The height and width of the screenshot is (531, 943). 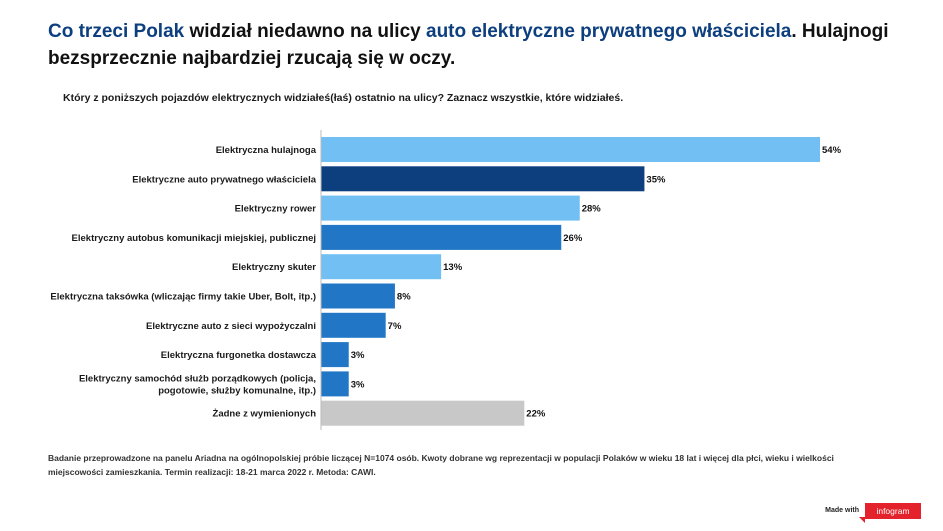 What do you see at coordinates (832, 150) in the screenshot?
I see `value-label-0: 54%` at bounding box center [832, 150].